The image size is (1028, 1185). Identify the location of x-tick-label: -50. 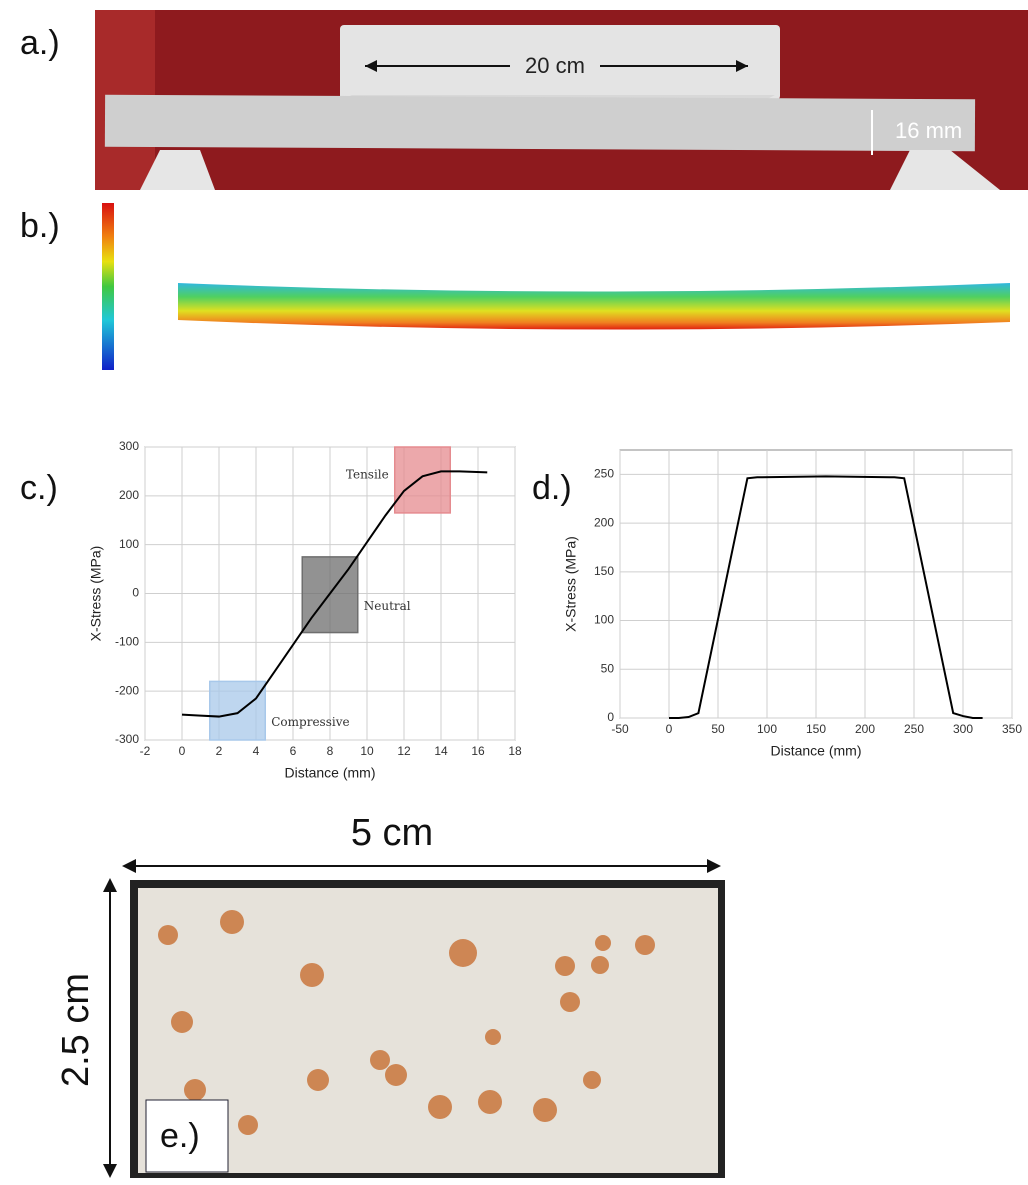
(620, 729).